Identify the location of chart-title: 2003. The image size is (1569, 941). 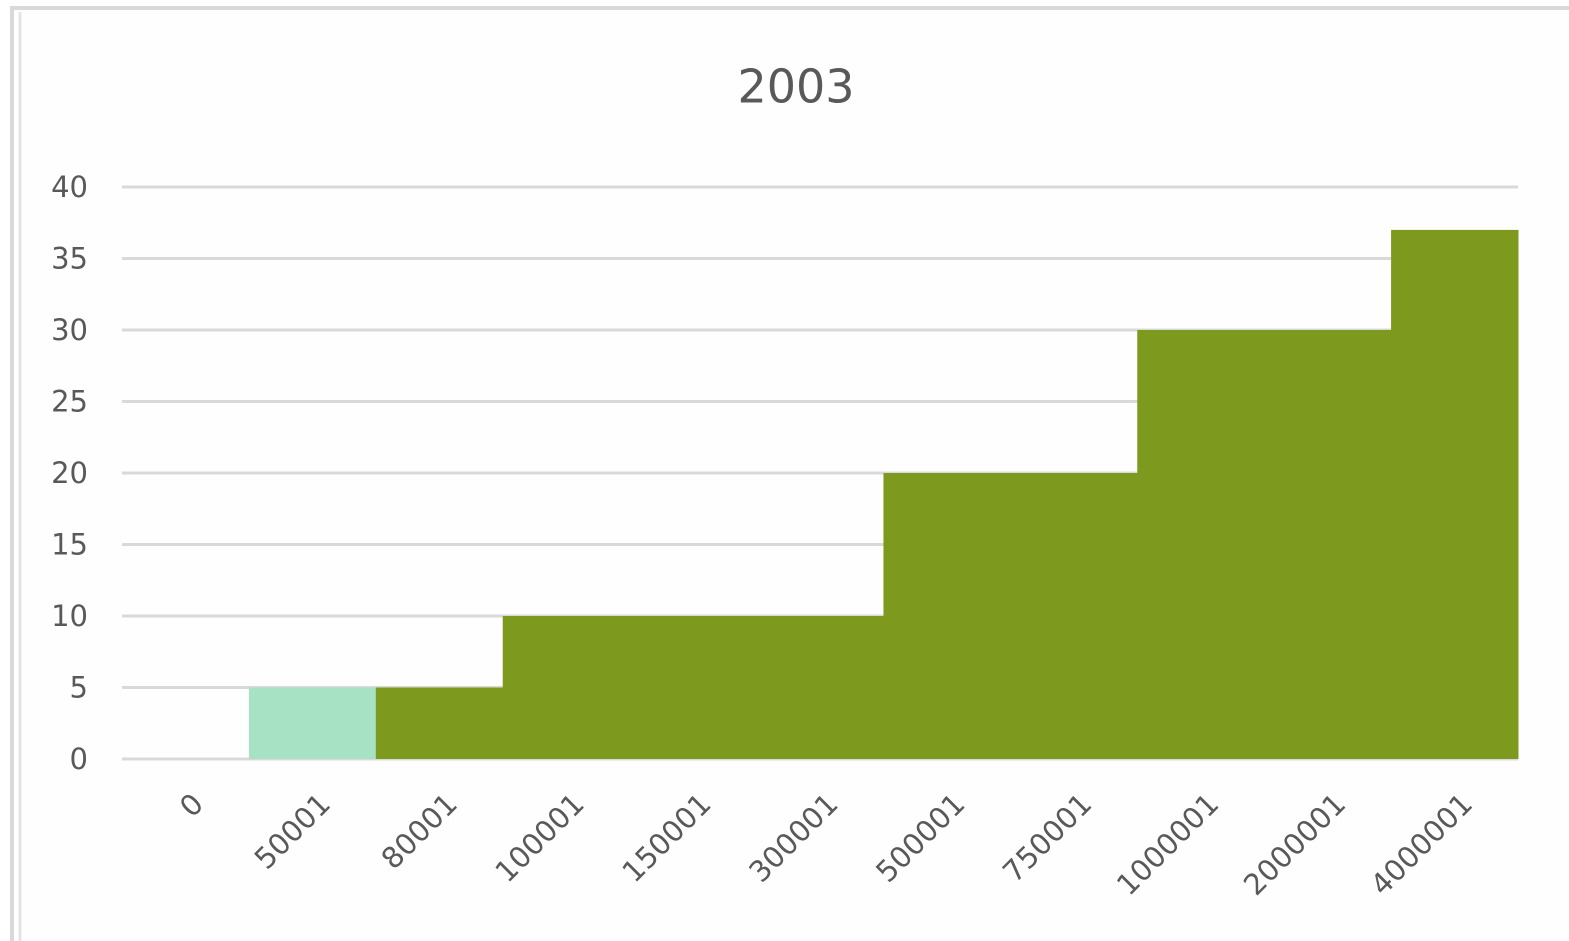
(795, 87).